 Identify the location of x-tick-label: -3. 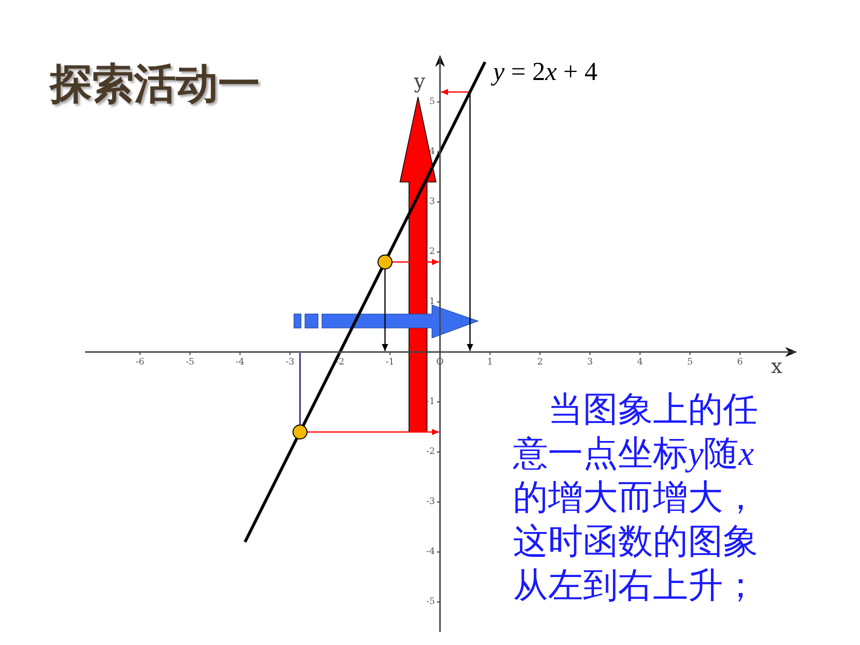
(290, 363).